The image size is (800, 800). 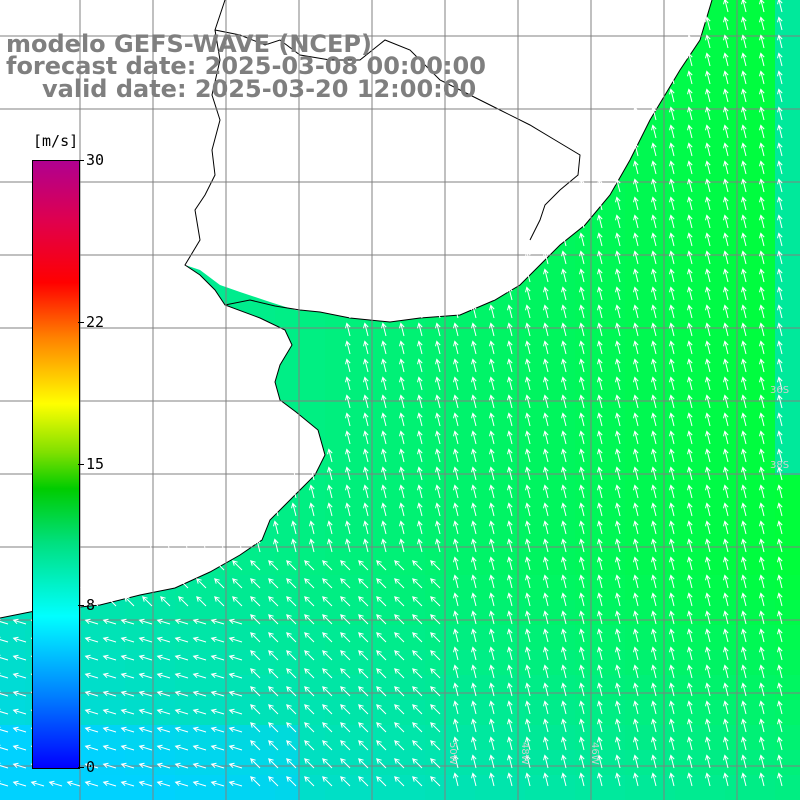 What do you see at coordinates (189, 44) in the screenshot?
I see `model-title: modelo GEFS-WAVE (NCEP)` at bounding box center [189, 44].